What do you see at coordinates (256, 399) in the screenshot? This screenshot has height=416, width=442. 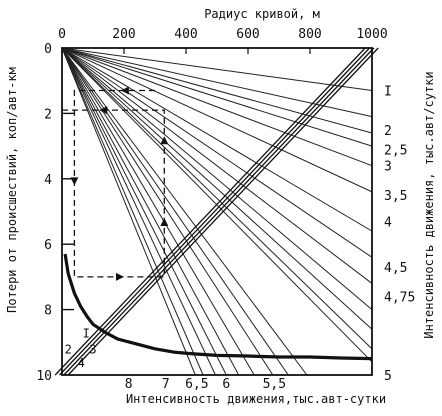 I see `bottom-axis-title: Интенсивность движения,тыс.авт-сутки` at bounding box center [256, 399].